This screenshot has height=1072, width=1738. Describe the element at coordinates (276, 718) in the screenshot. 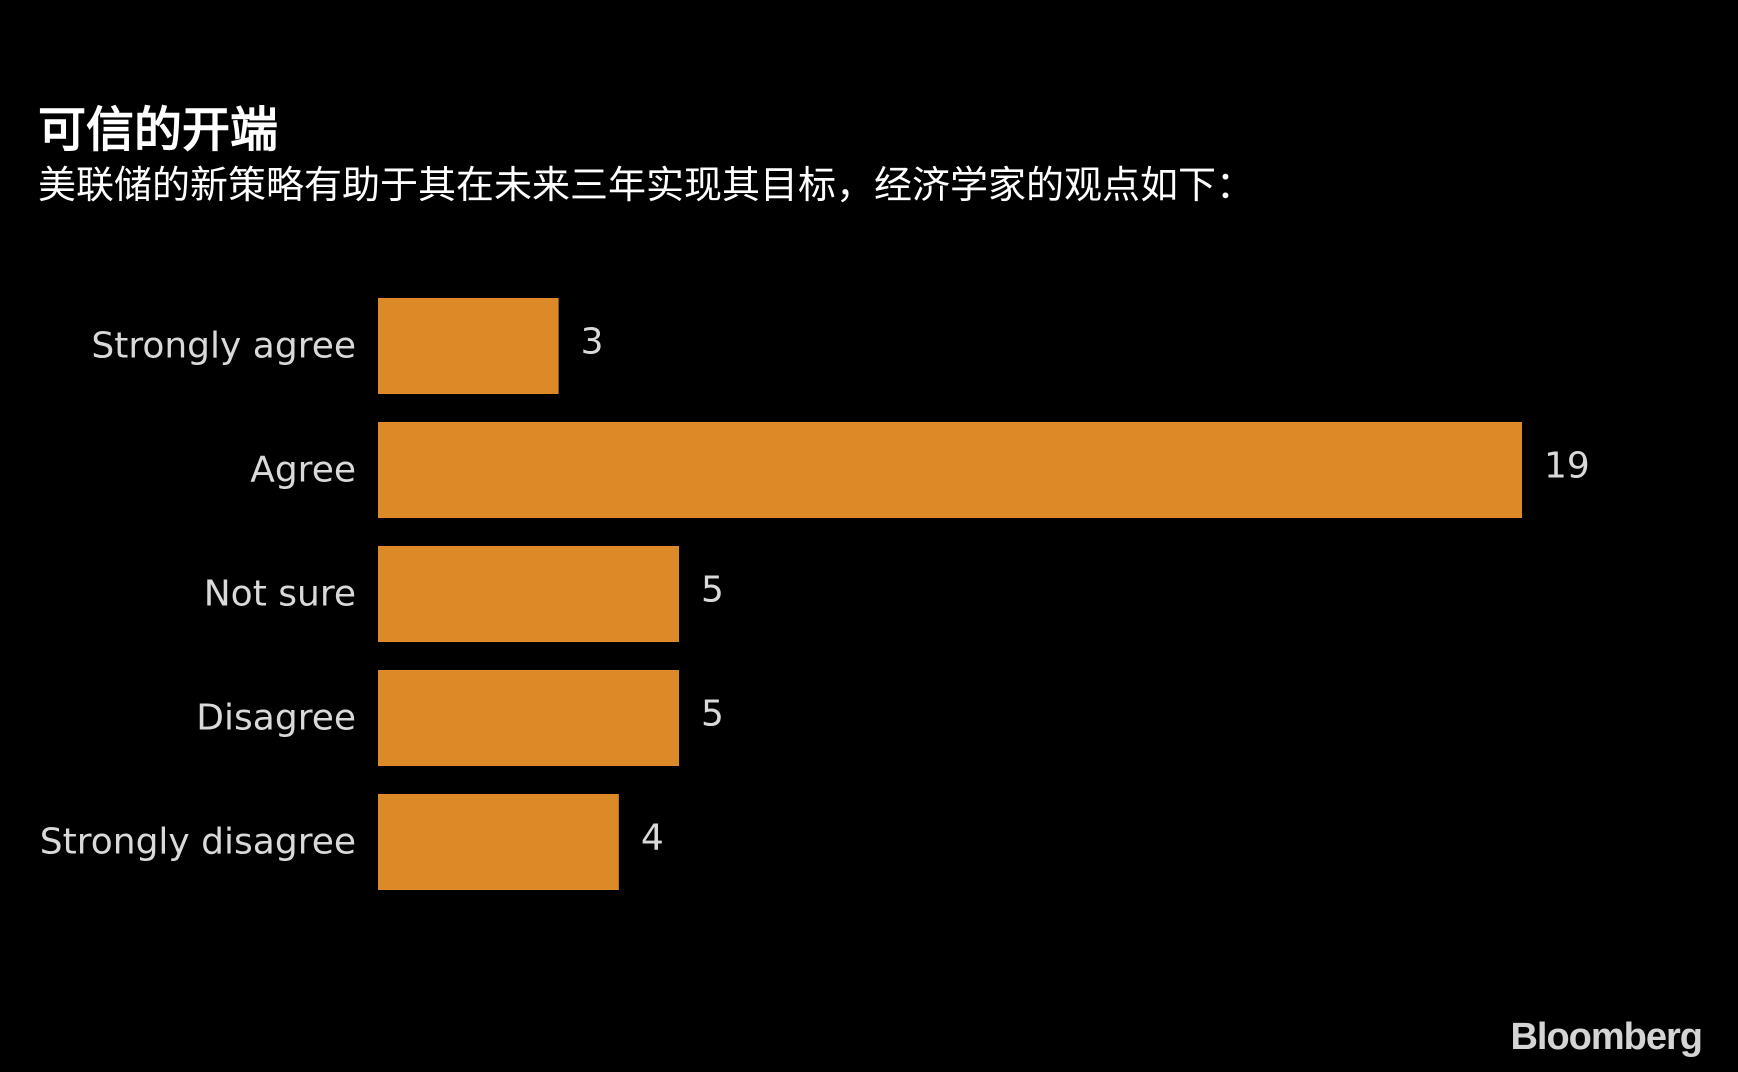

I see `category-label: Disagree` at that location.